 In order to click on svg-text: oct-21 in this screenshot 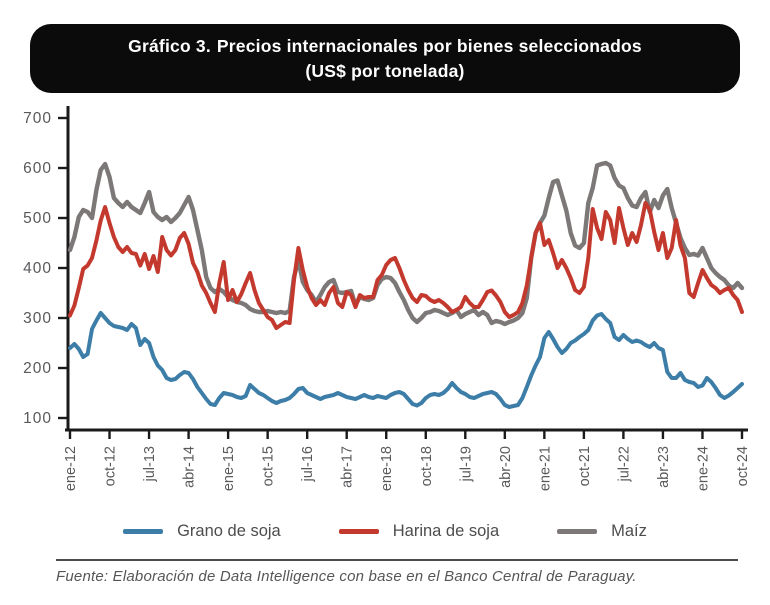, I will do `click(585, 466)`.